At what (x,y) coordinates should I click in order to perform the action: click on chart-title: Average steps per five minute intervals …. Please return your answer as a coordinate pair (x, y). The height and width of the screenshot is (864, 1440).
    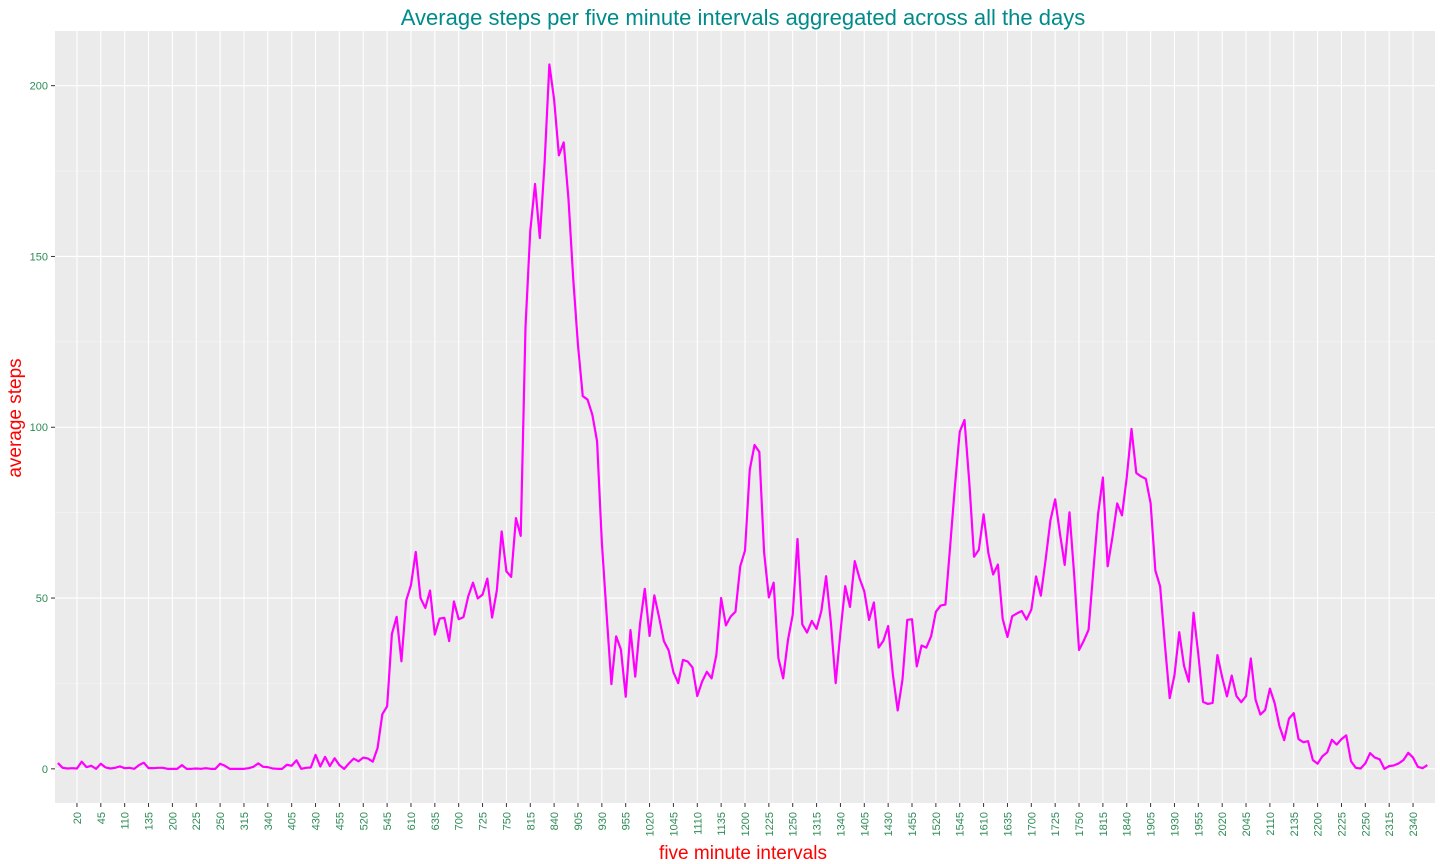
    Looking at the image, I should click on (743, 17).